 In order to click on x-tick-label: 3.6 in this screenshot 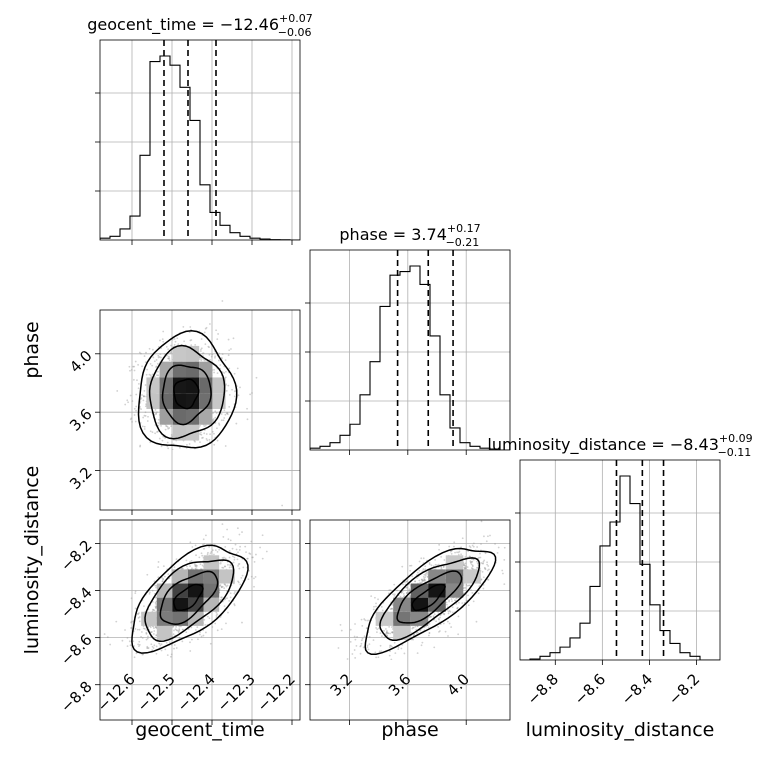, I will do `click(400, 685)`.